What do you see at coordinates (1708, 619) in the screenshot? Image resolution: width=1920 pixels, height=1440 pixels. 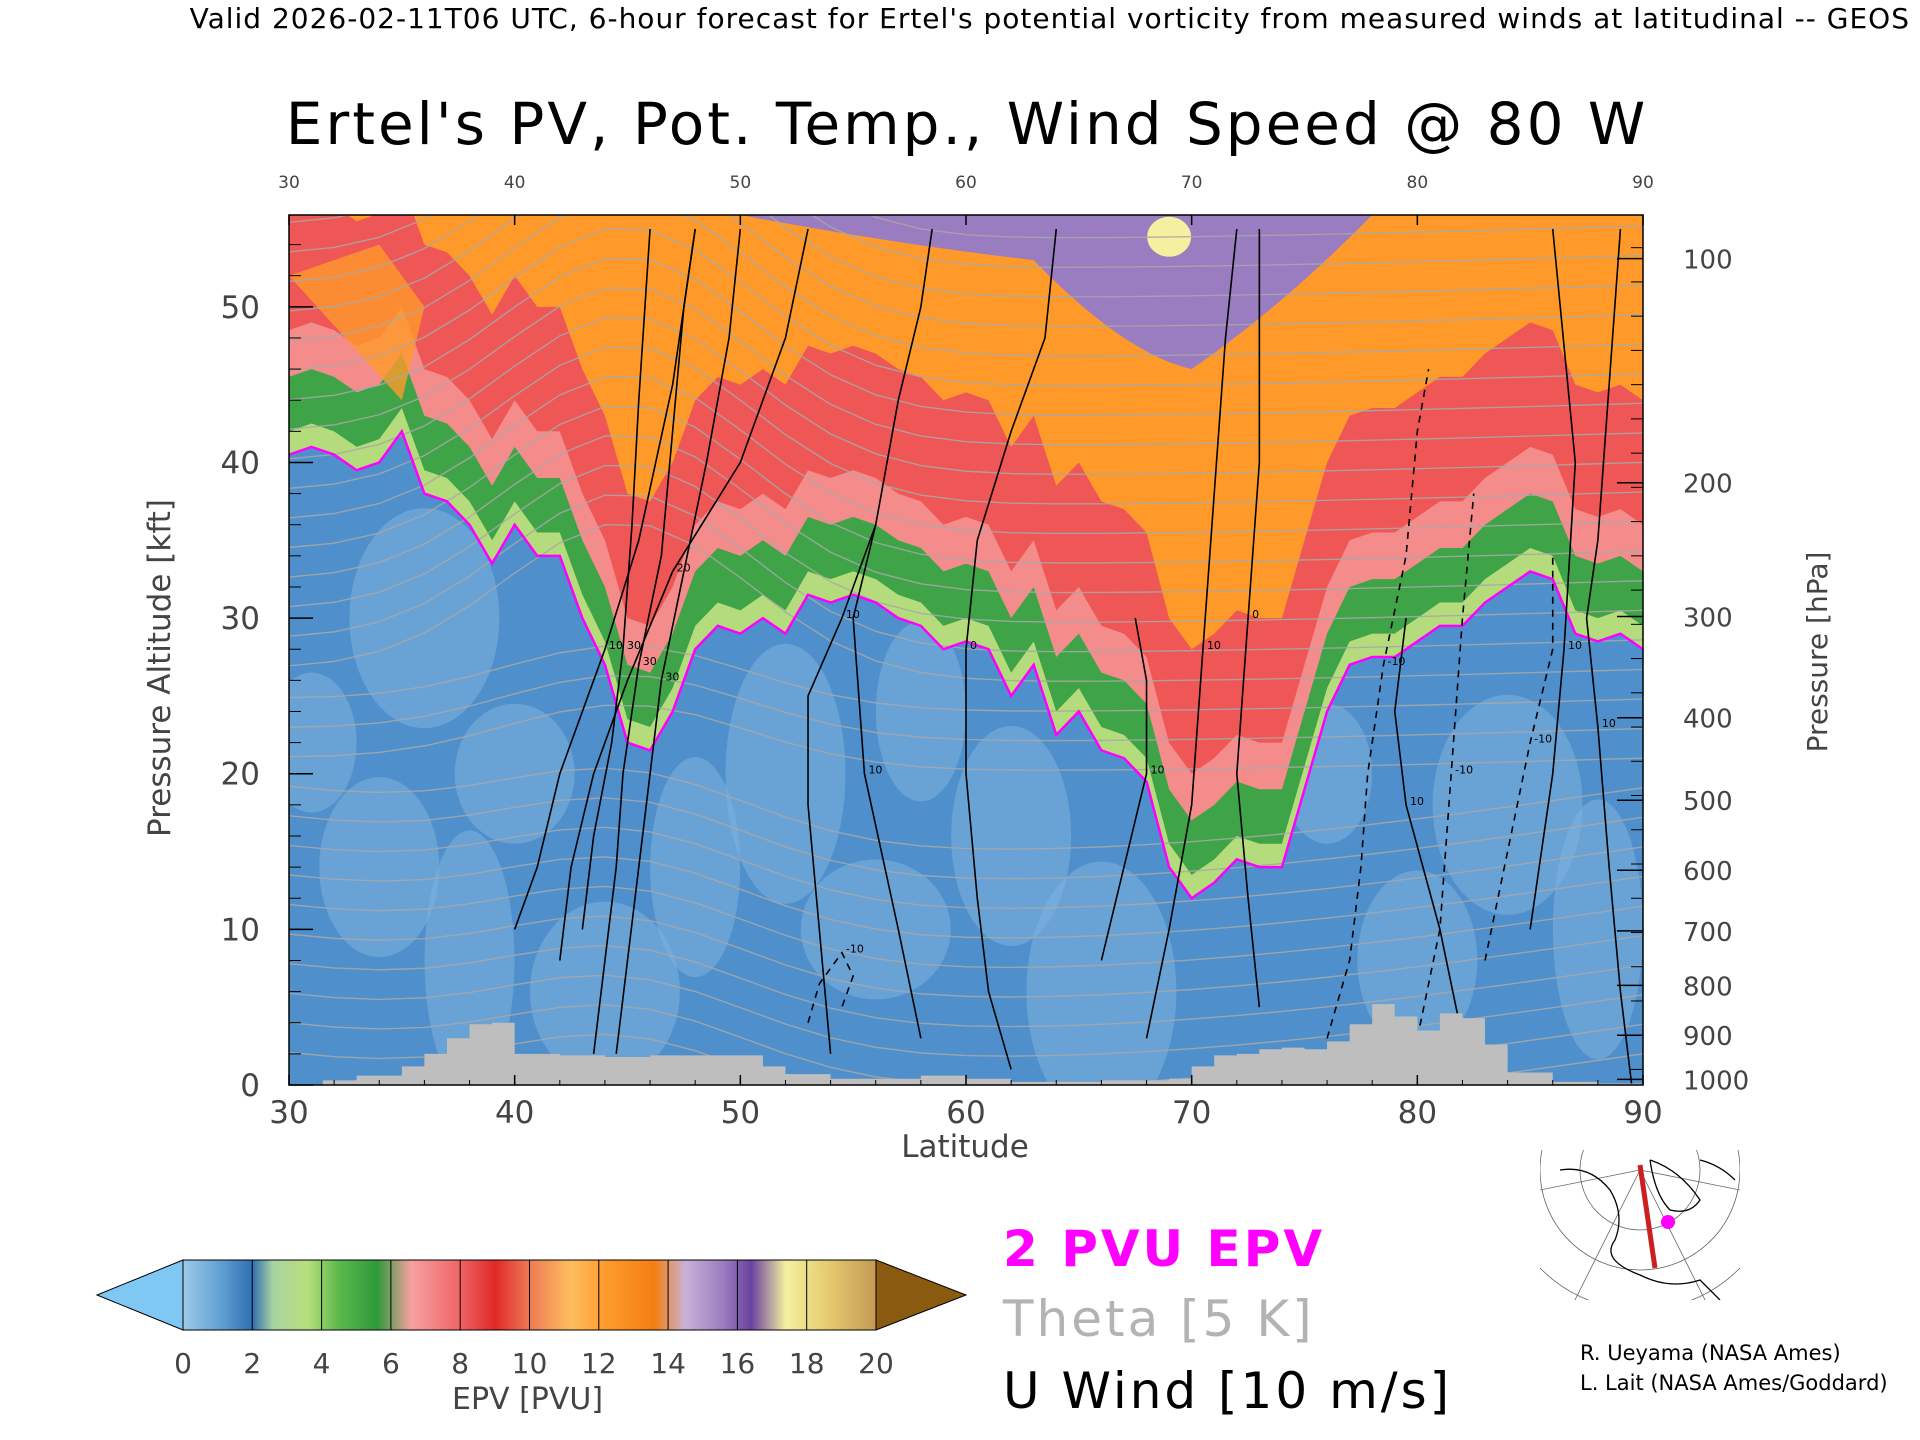 I see `pressure-tick-label: 300` at bounding box center [1708, 619].